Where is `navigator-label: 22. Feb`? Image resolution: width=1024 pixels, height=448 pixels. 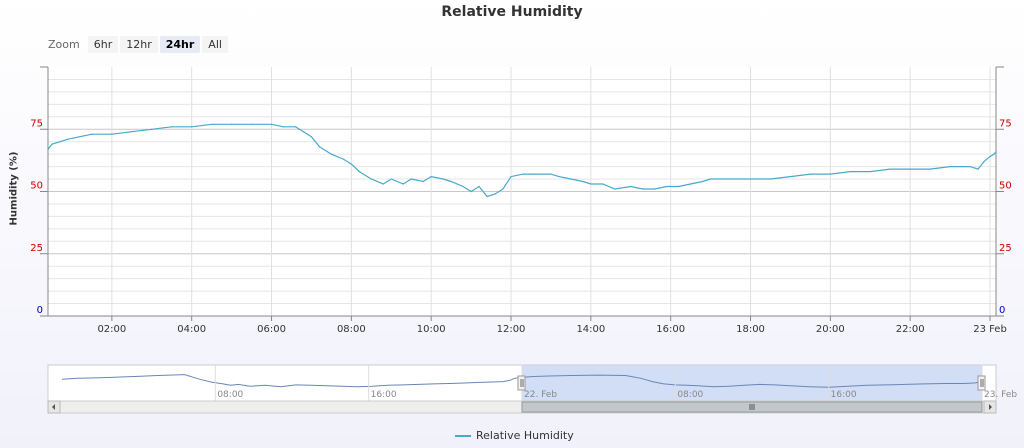
navigator-label: 22. Feb is located at coordinates (540, 395).